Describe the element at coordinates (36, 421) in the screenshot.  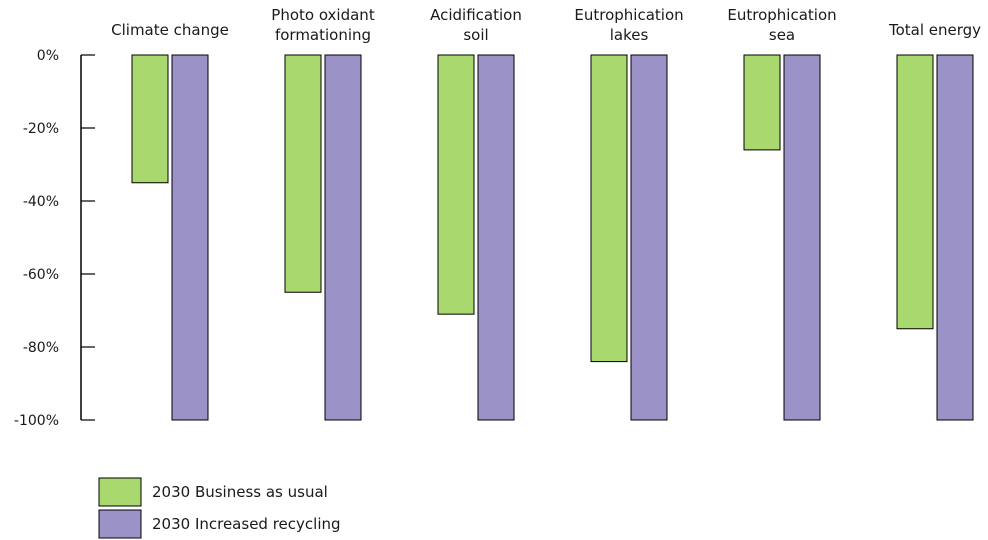
I see `y-tick-label: -100%` at that location.